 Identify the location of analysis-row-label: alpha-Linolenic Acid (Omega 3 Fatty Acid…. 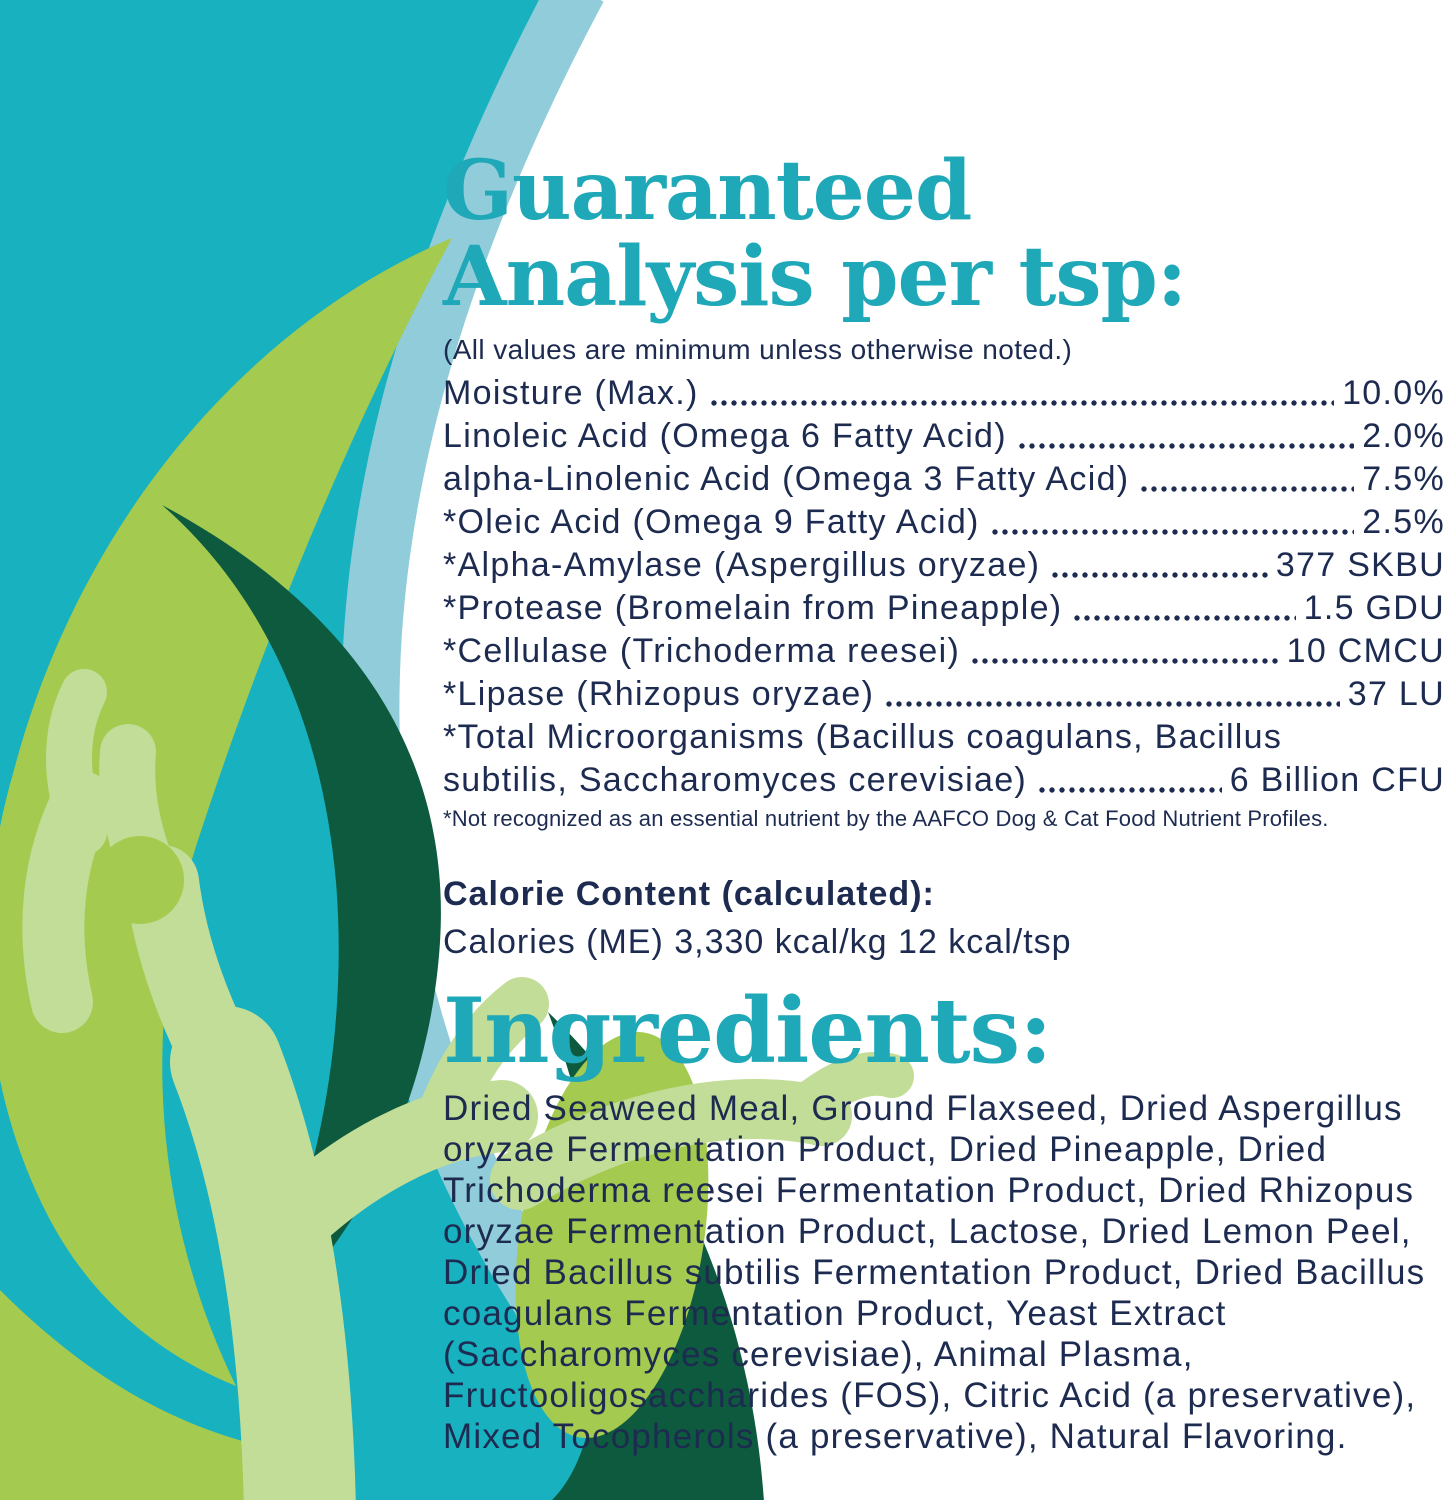
(786, 479).